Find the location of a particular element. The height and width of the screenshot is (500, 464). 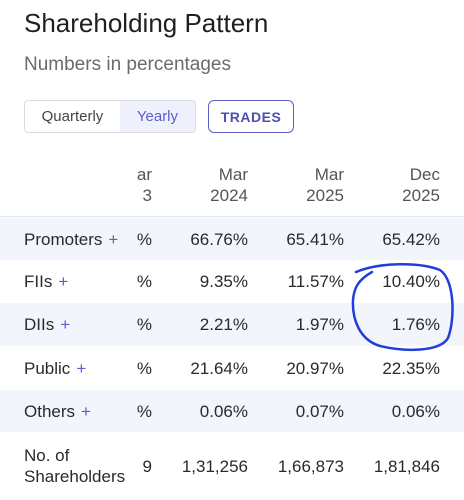

cell: 9.35% is located at coordinates (223, 281).